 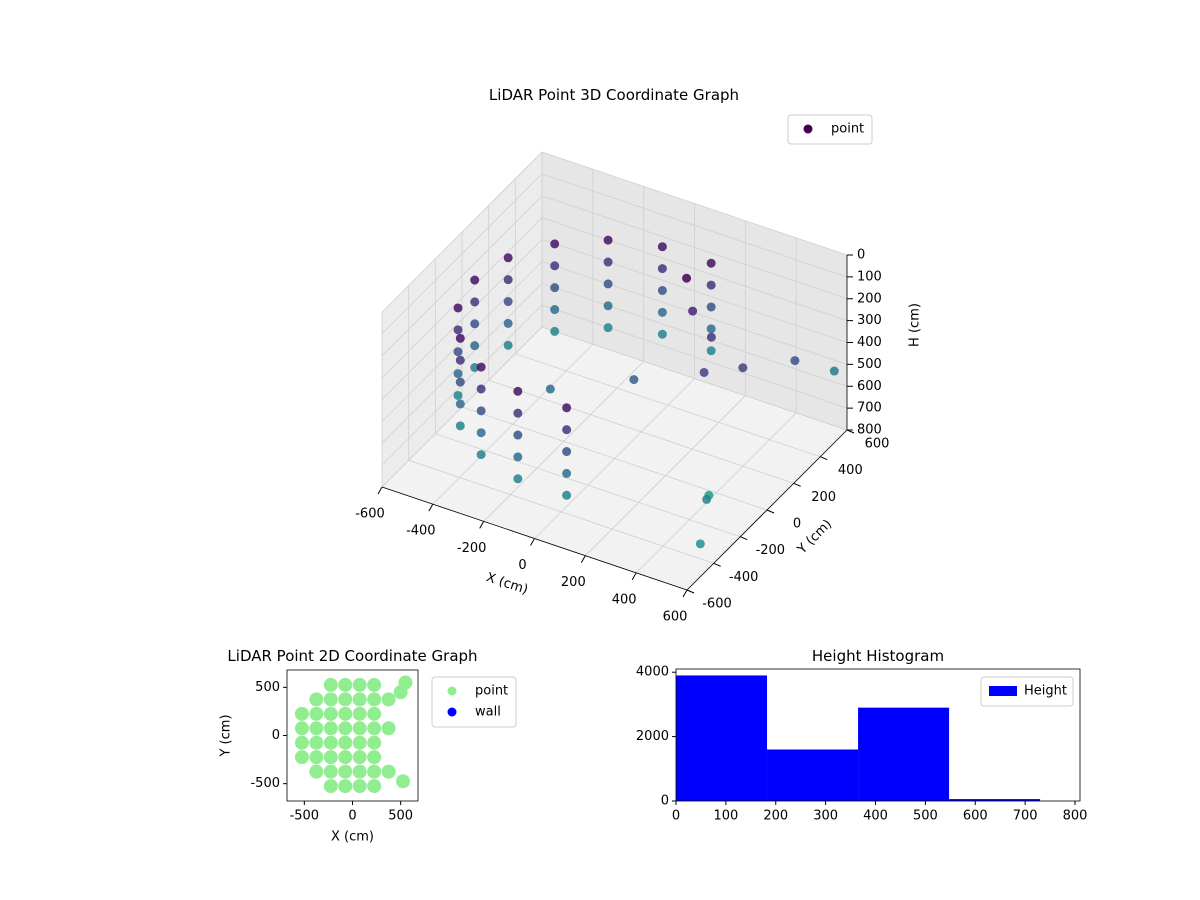 What do you see at coordinates (725, 816) in the screenshot?
I see `x-tick-label: 100` at bounding box center [725, 816].